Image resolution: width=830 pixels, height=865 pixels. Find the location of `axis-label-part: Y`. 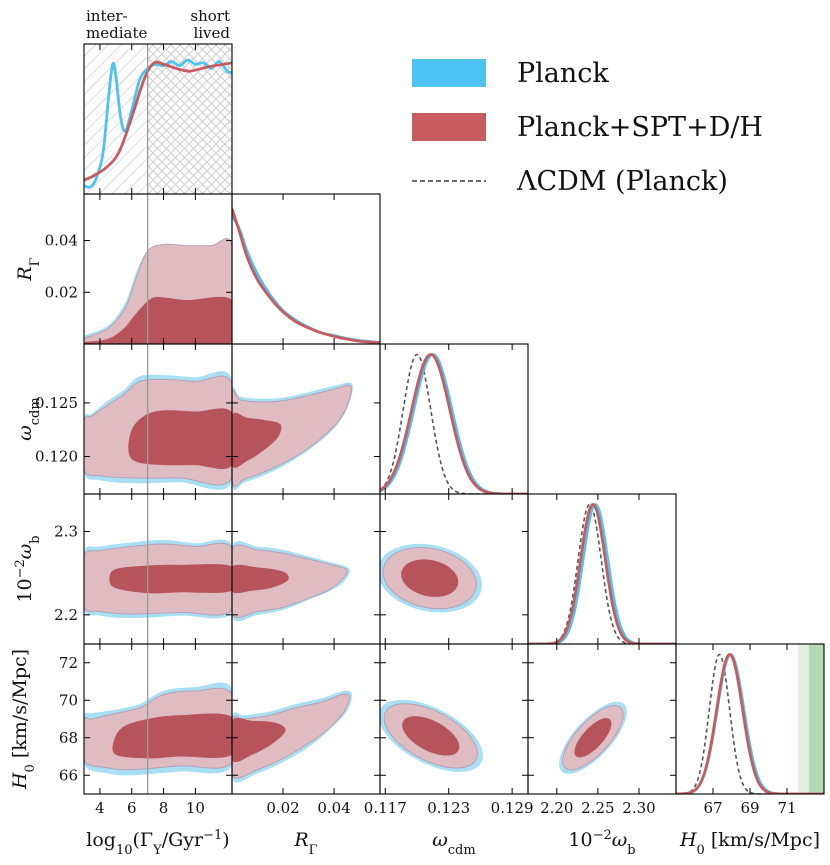

axis-label-part: Y is located at coordinates (157, 850).